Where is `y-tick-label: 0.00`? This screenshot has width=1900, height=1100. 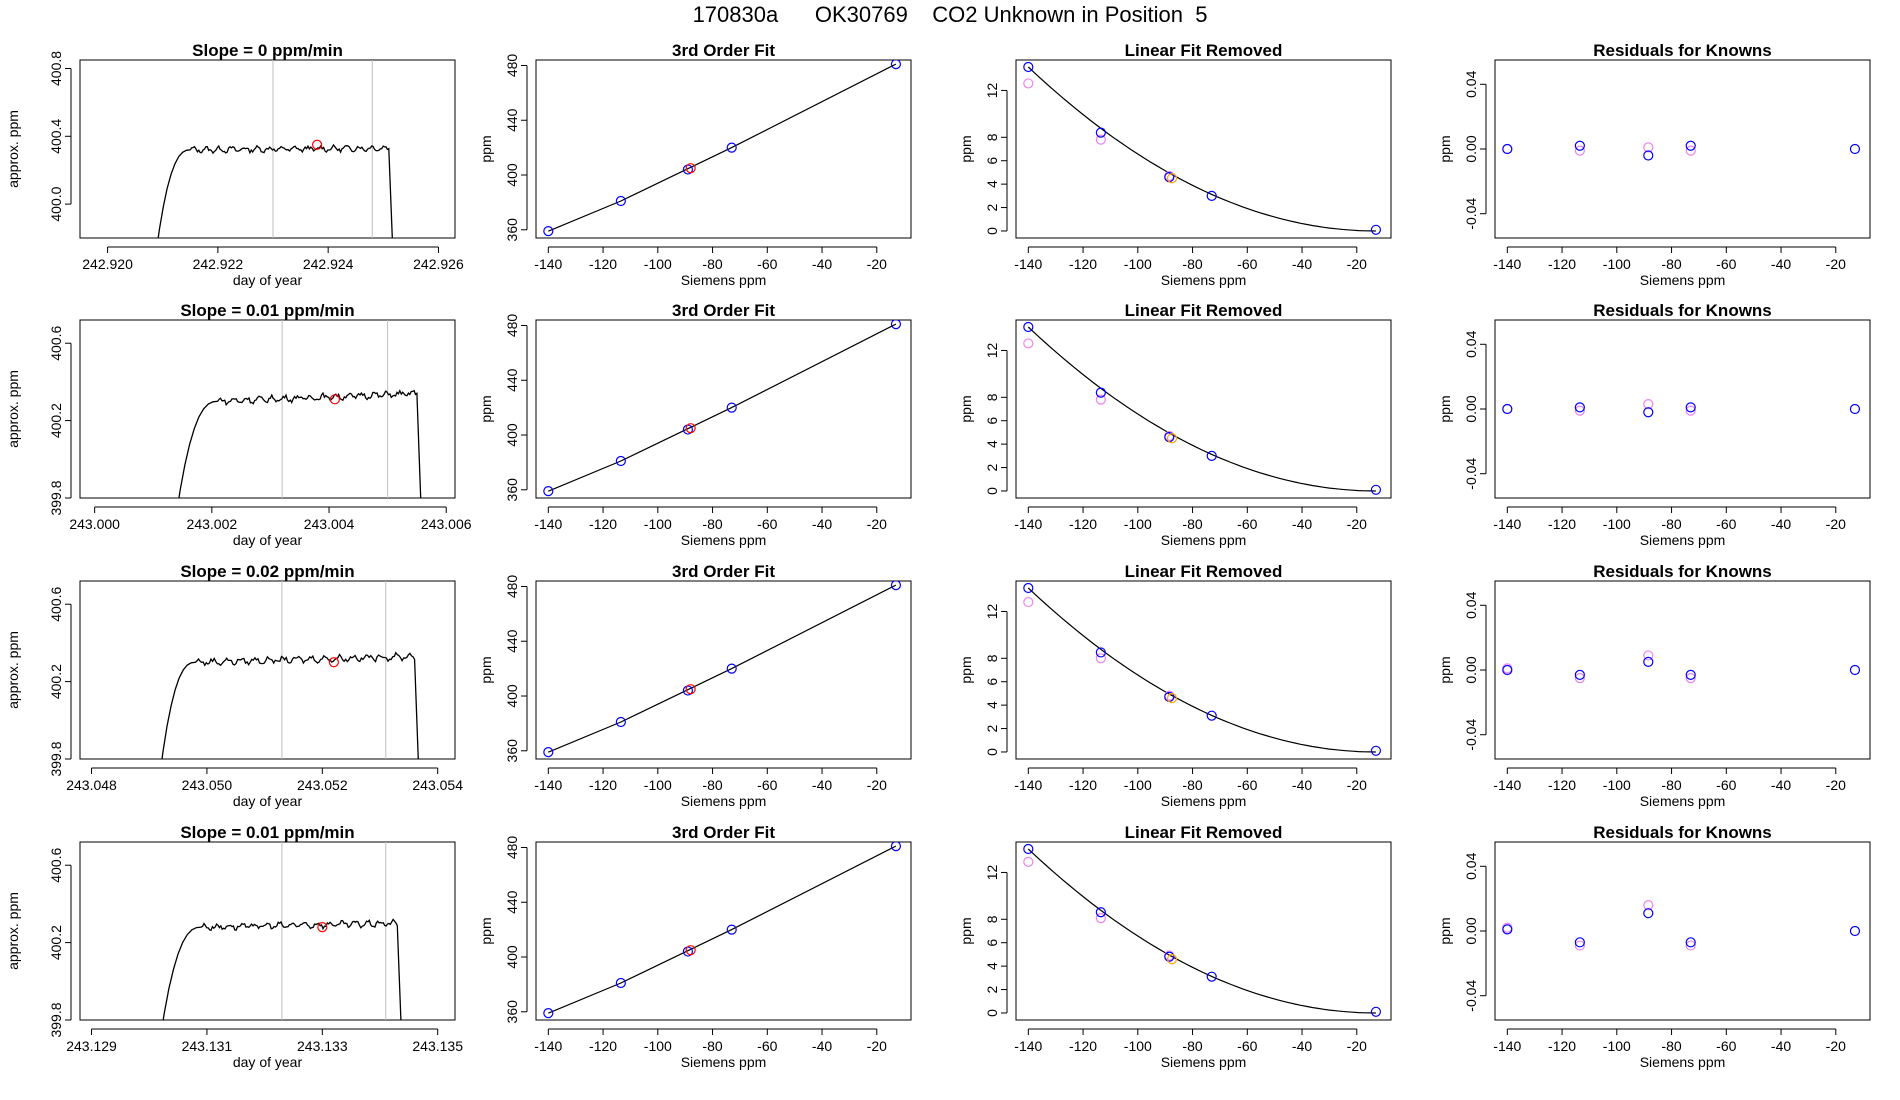 y-tick-label: 0.00 is located at coordinates (1471, 930).